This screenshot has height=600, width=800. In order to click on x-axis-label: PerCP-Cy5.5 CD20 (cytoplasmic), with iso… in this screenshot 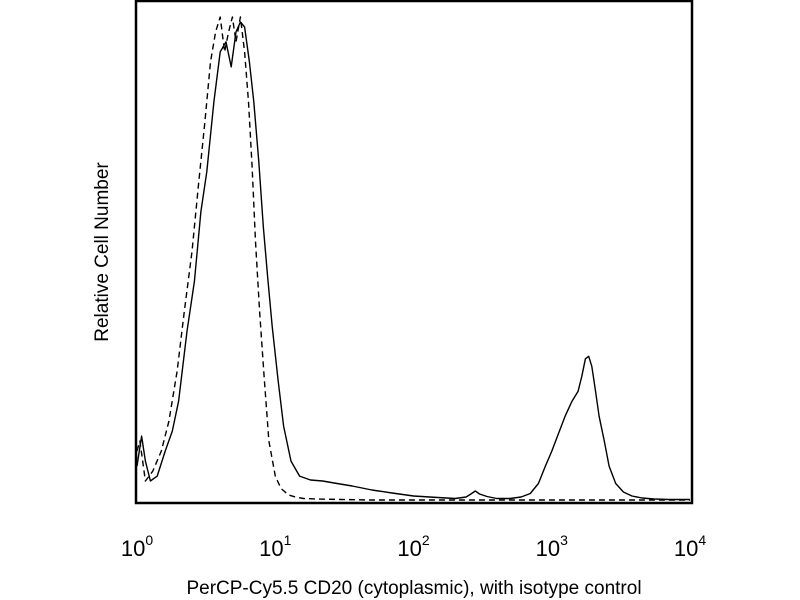, I will do `click(413, 588)`.